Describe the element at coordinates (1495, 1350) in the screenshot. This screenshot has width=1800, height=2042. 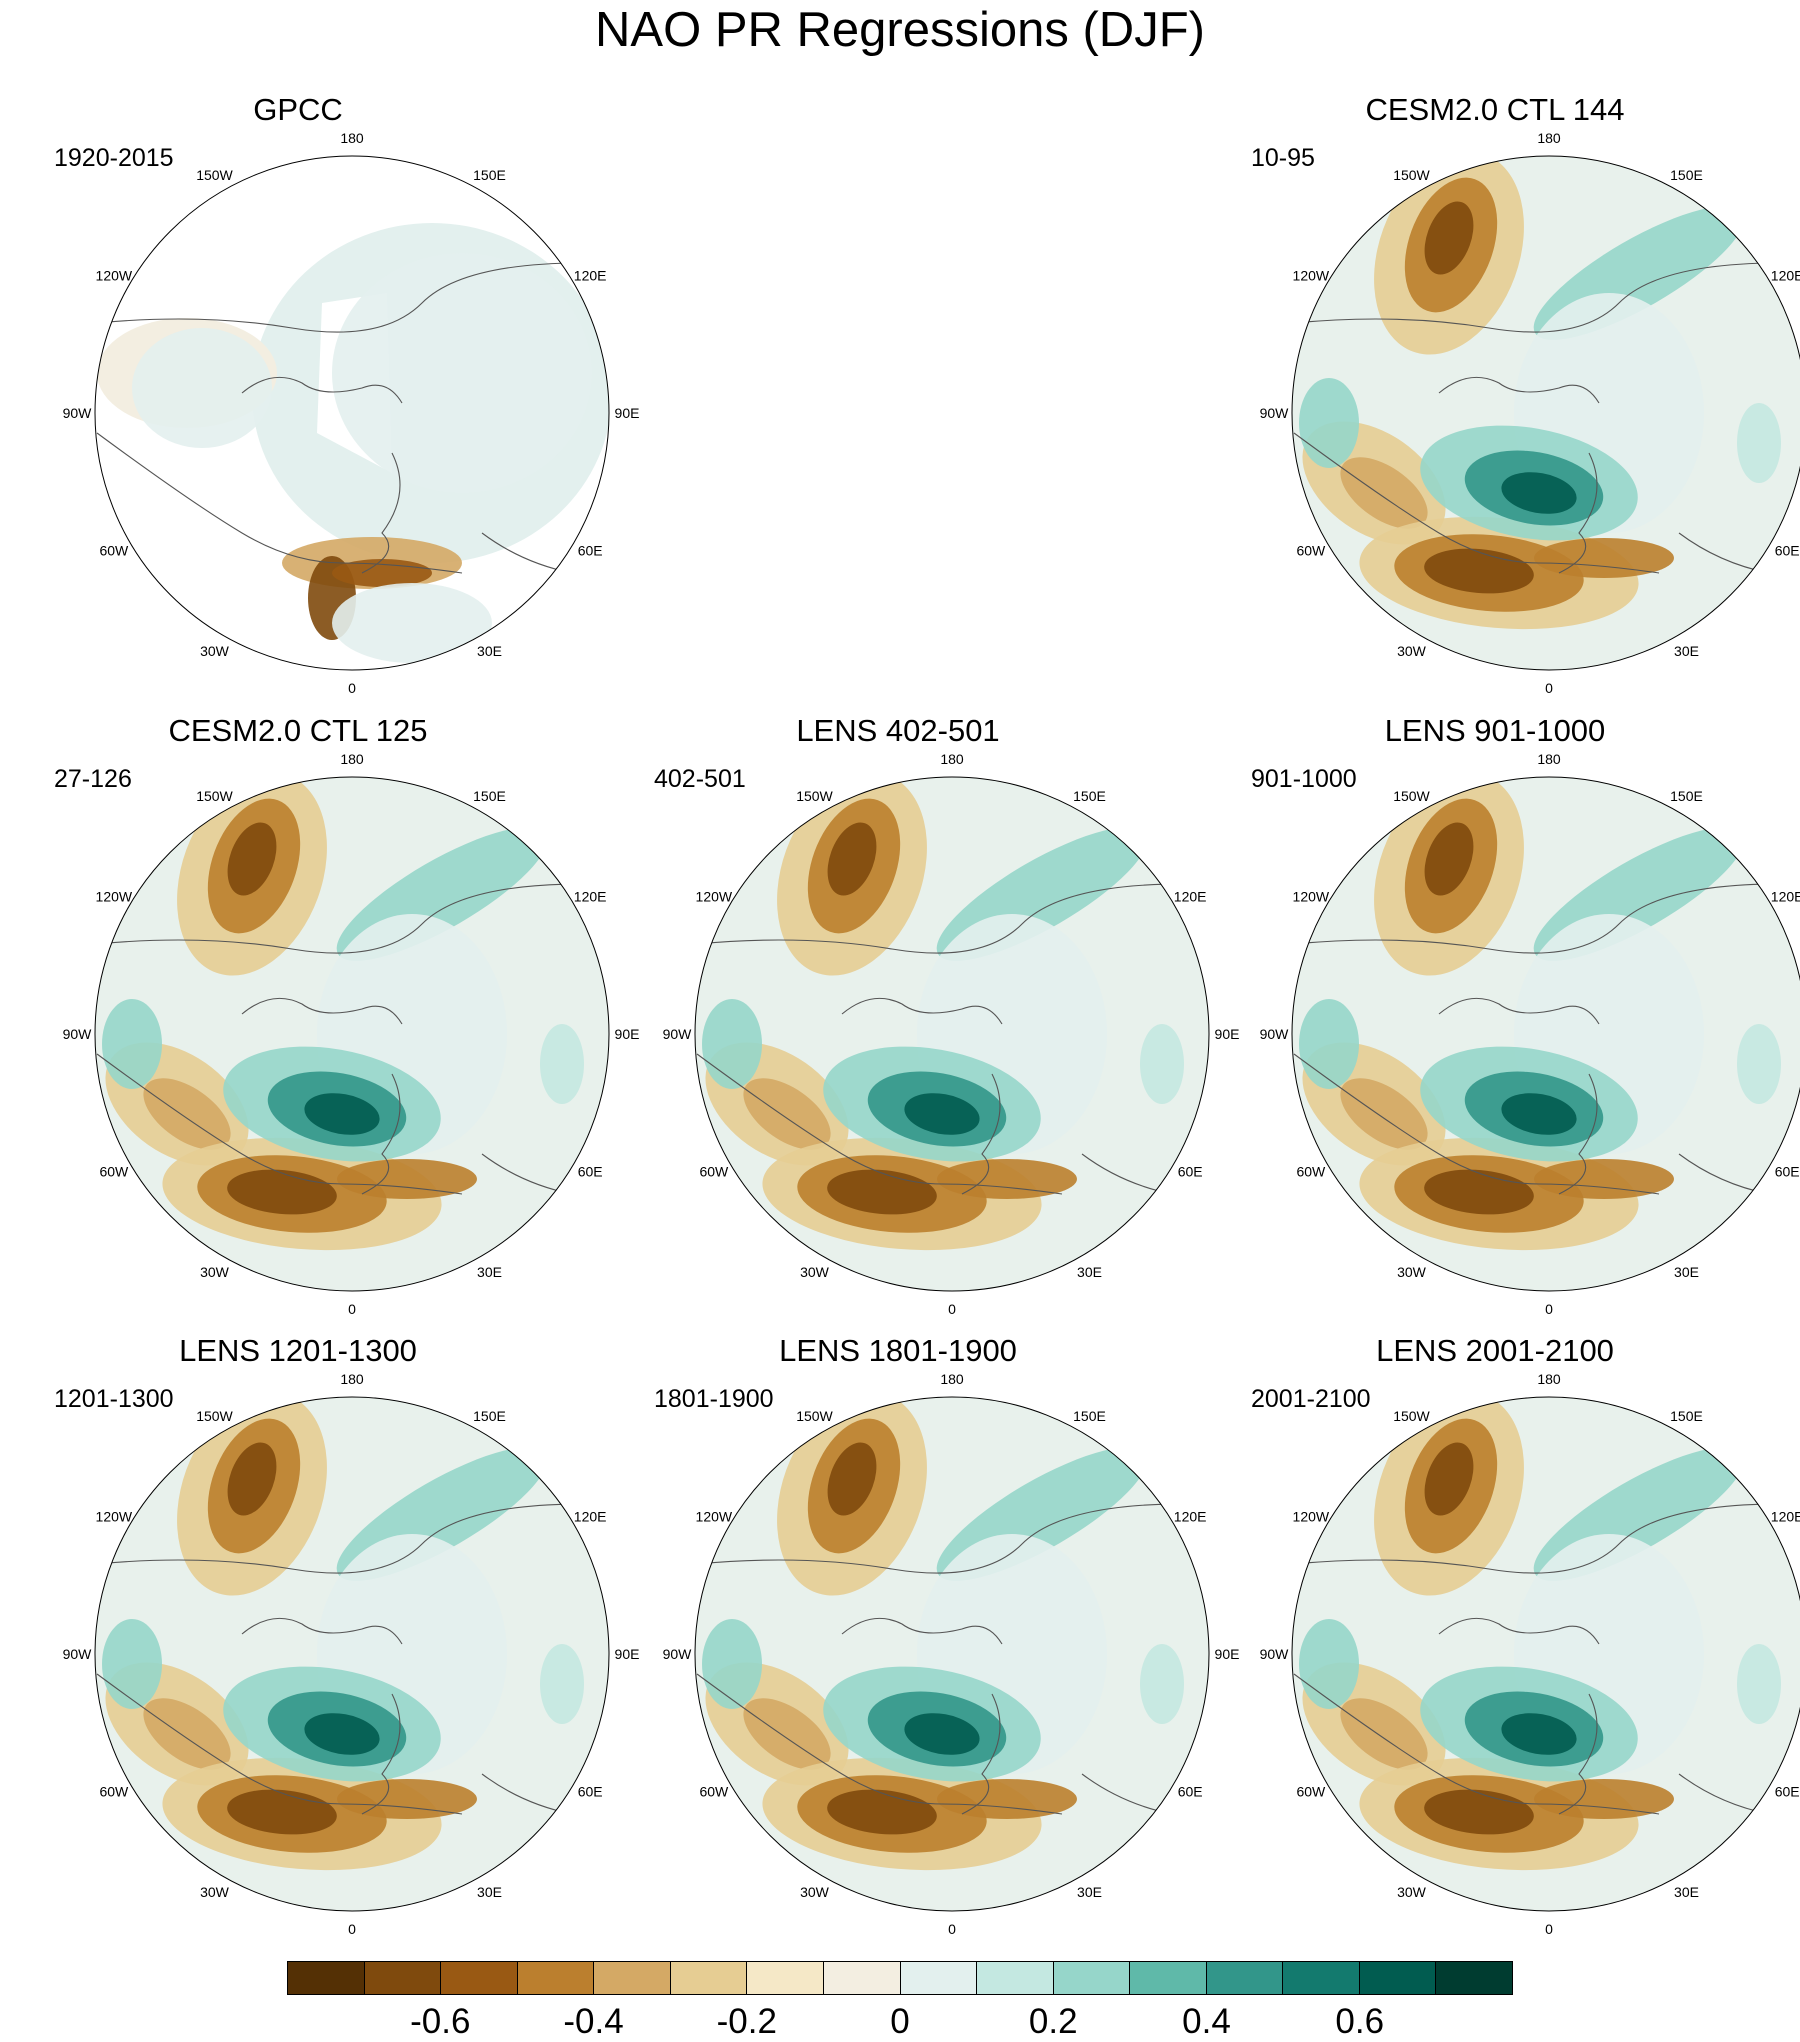
I see `panel-title: LENS 2001-2100` at that location.